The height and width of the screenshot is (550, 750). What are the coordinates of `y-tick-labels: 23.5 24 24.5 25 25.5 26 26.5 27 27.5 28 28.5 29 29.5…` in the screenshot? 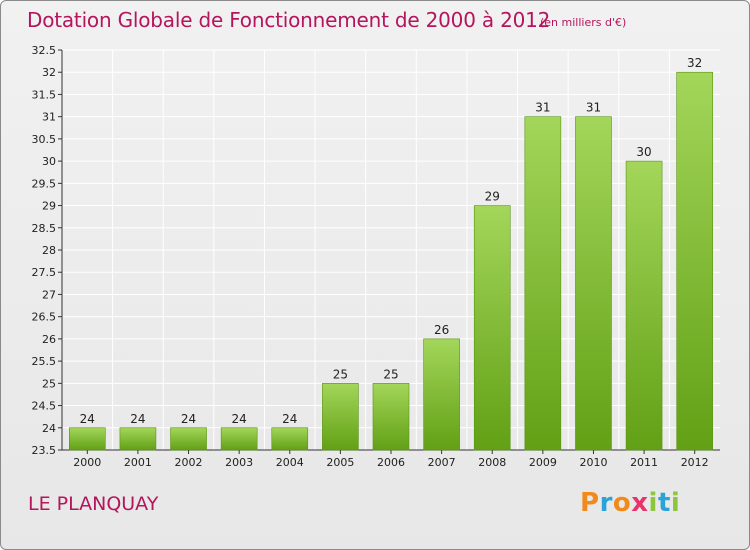 It's located at (44, 250).